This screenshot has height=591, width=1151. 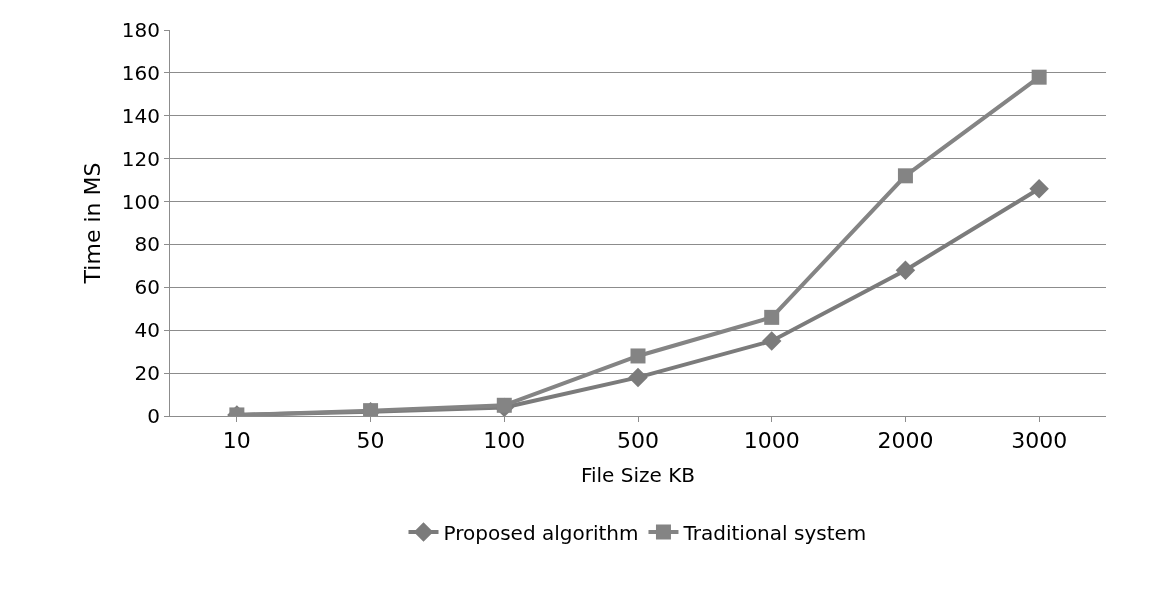 I want to click on legend-label: Proposed algorithm, so click(x=541, y=532).